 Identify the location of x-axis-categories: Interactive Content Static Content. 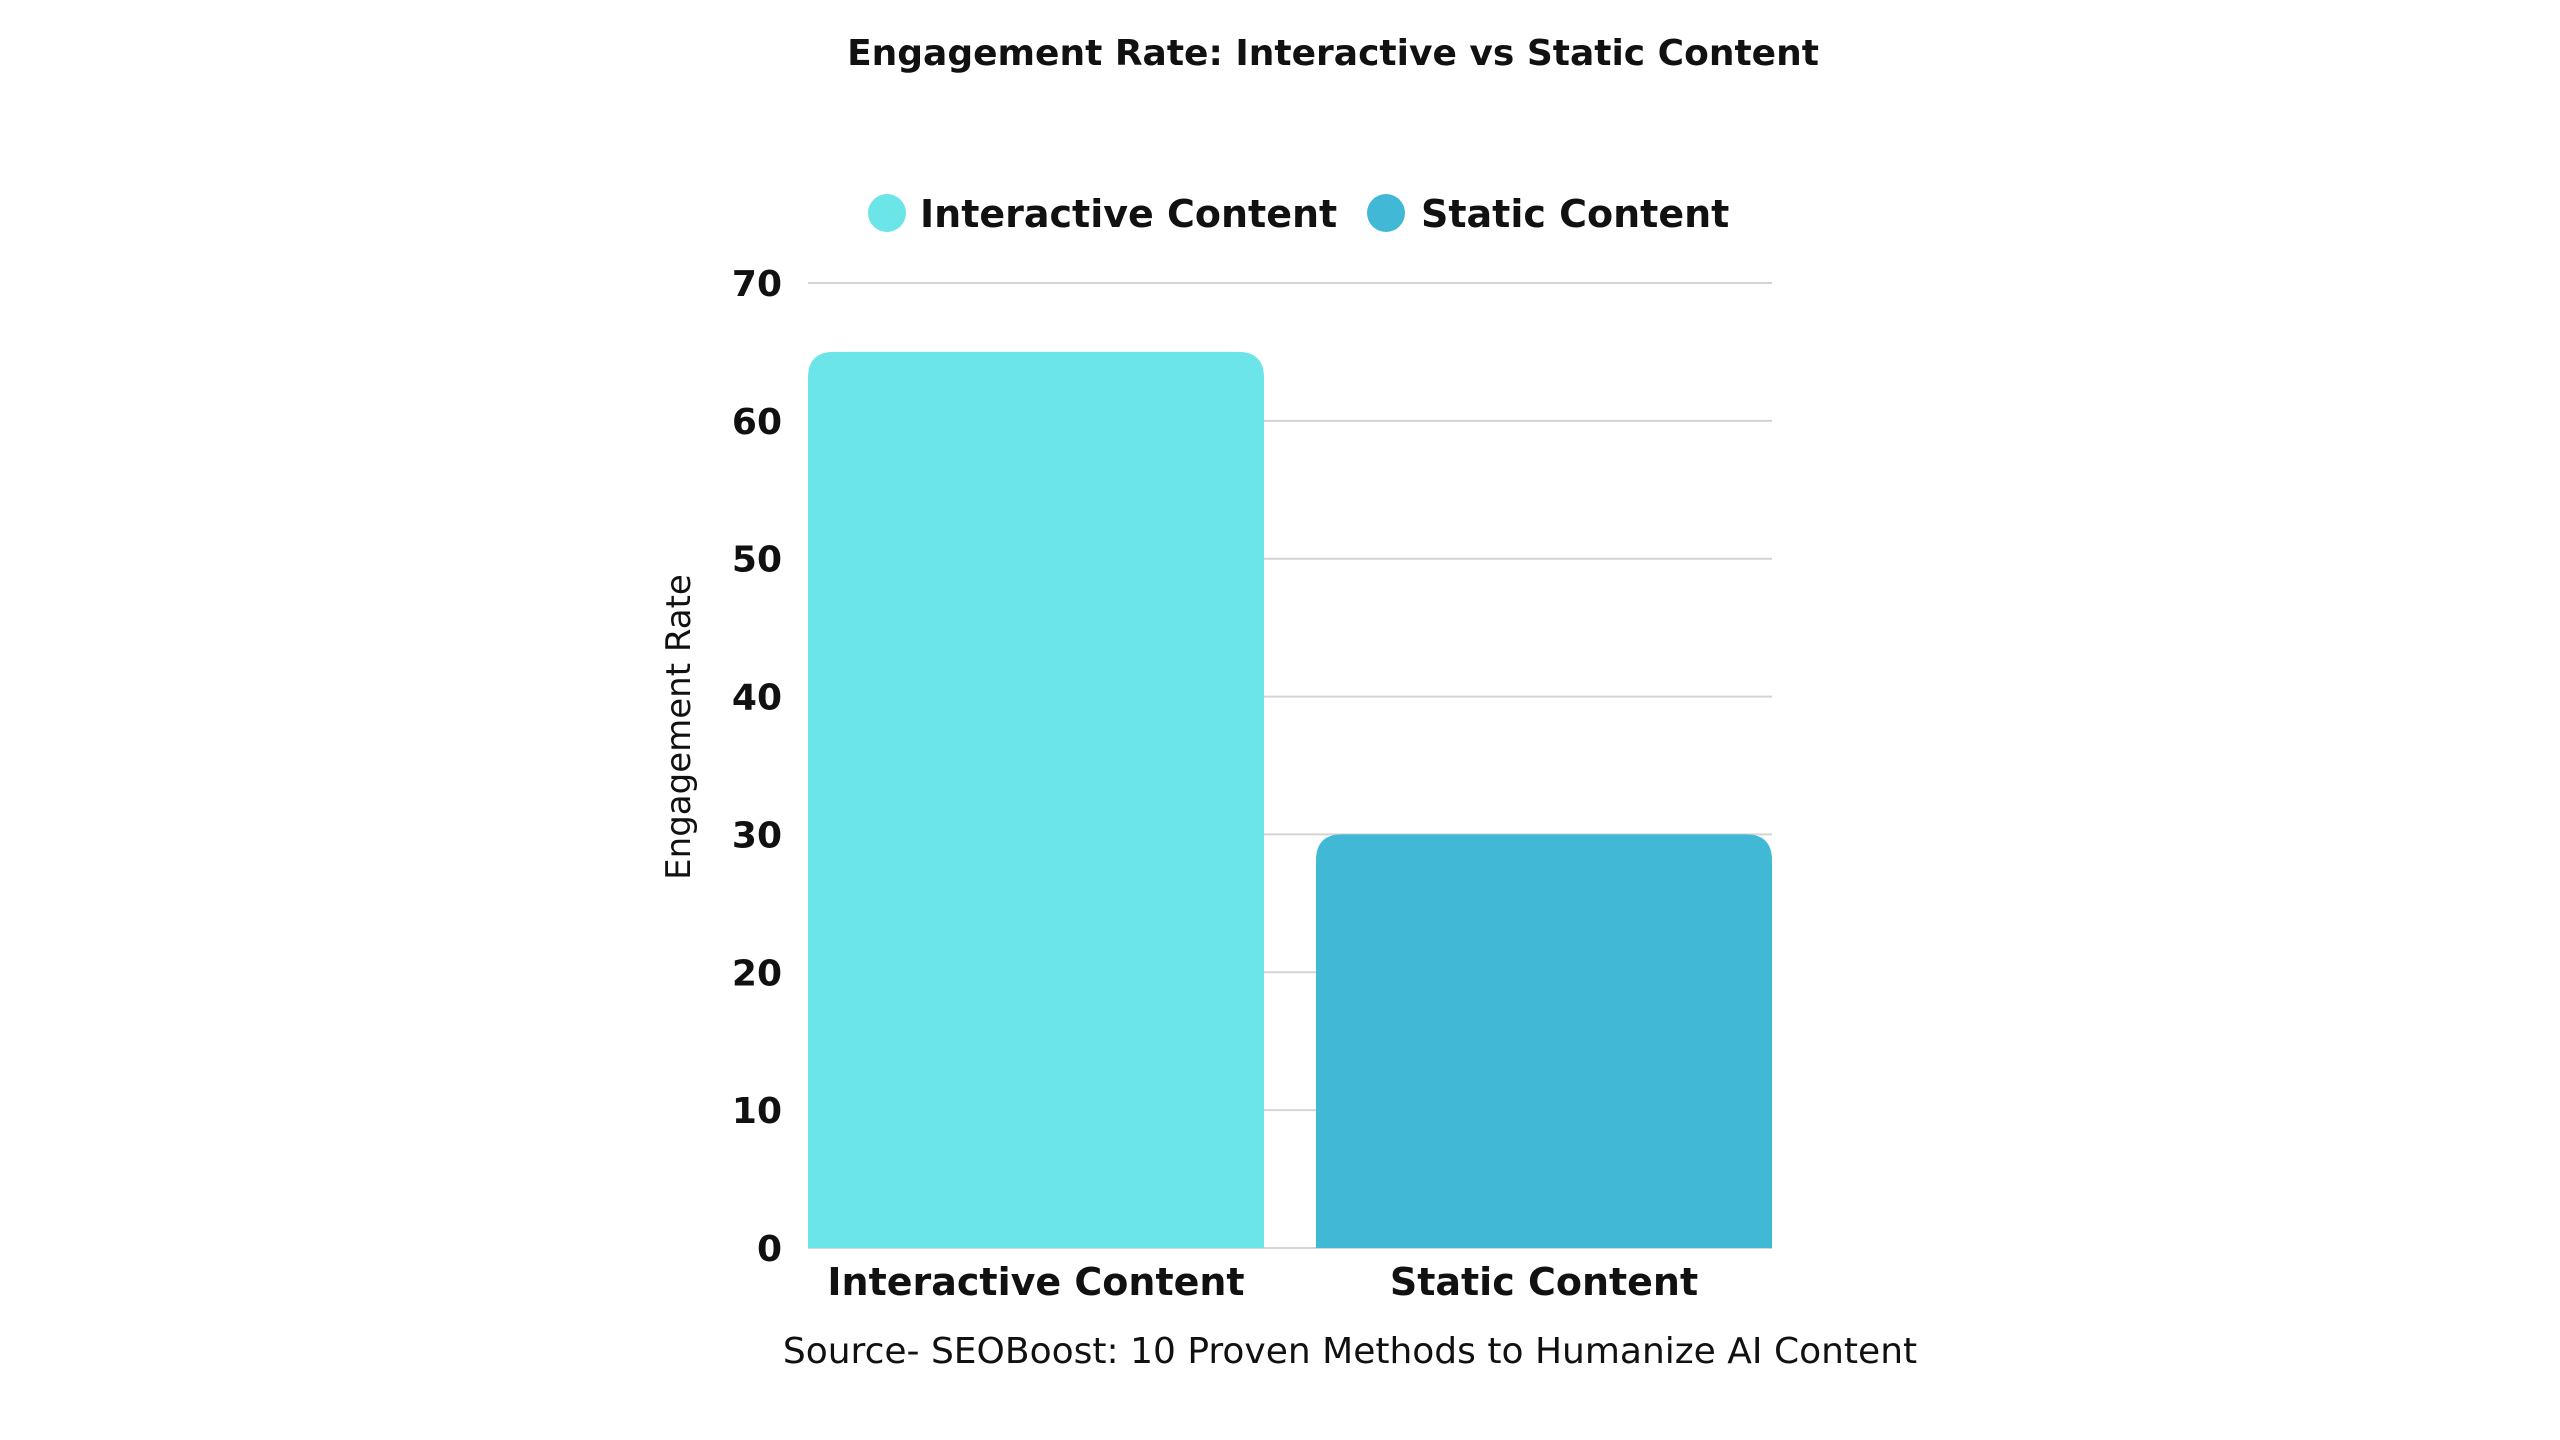
(1262, 1282).